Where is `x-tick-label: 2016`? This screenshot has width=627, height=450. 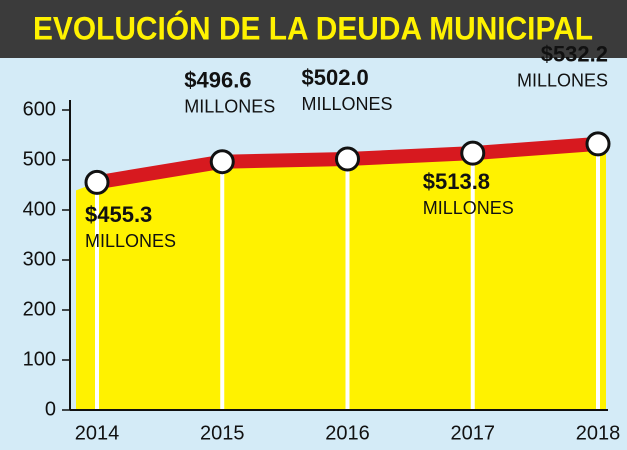 x-tick-label: 2016 is located at coordinates (347, 433).